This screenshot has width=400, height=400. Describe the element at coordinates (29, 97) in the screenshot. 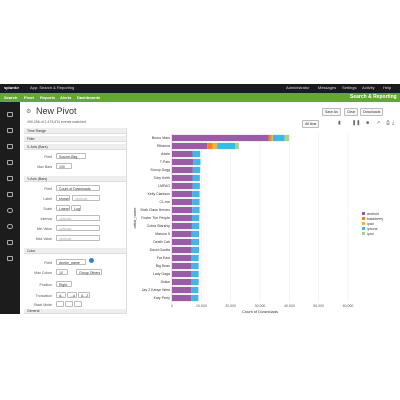

I see `nav-pivot: Pivot` at that location.